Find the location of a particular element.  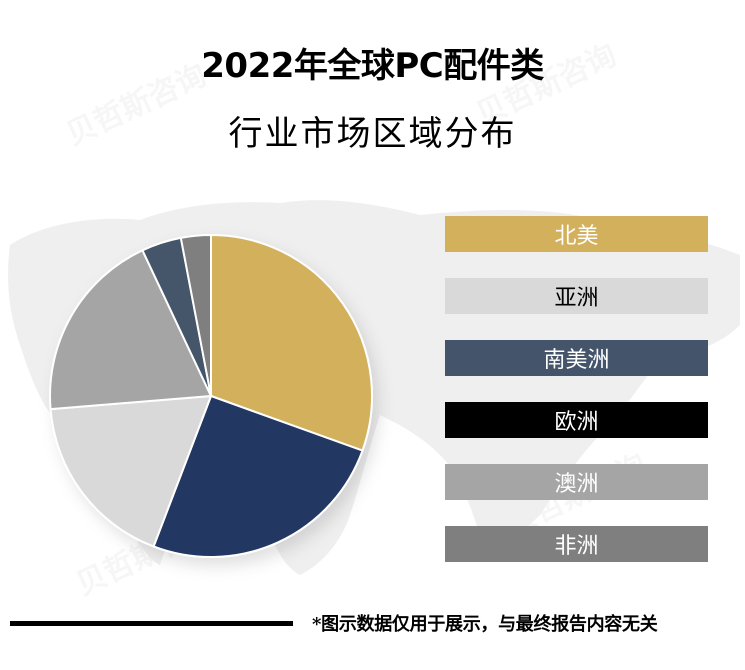

legend-item-africa: 非洲 is located at coordinates (576, 544).